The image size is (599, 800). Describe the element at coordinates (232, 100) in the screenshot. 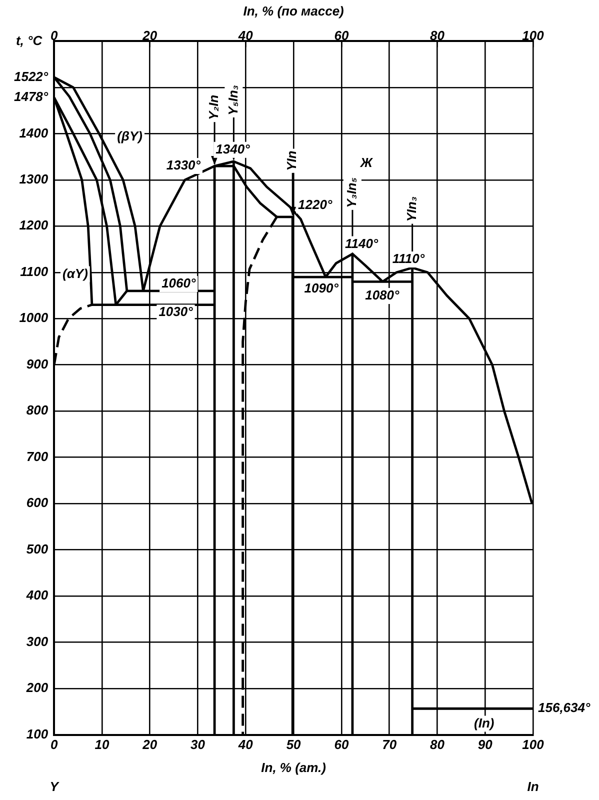

I see `text: Y₅In₃` at that location.